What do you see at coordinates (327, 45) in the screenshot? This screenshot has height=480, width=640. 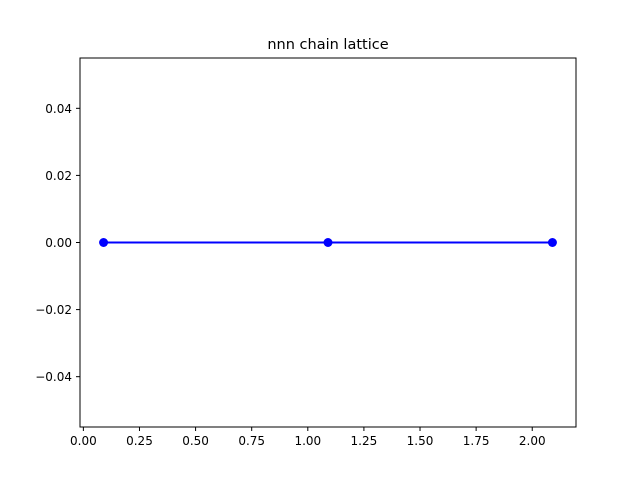 I see `chart-title: nnn chain lattice` at bounding box center [327, 45].